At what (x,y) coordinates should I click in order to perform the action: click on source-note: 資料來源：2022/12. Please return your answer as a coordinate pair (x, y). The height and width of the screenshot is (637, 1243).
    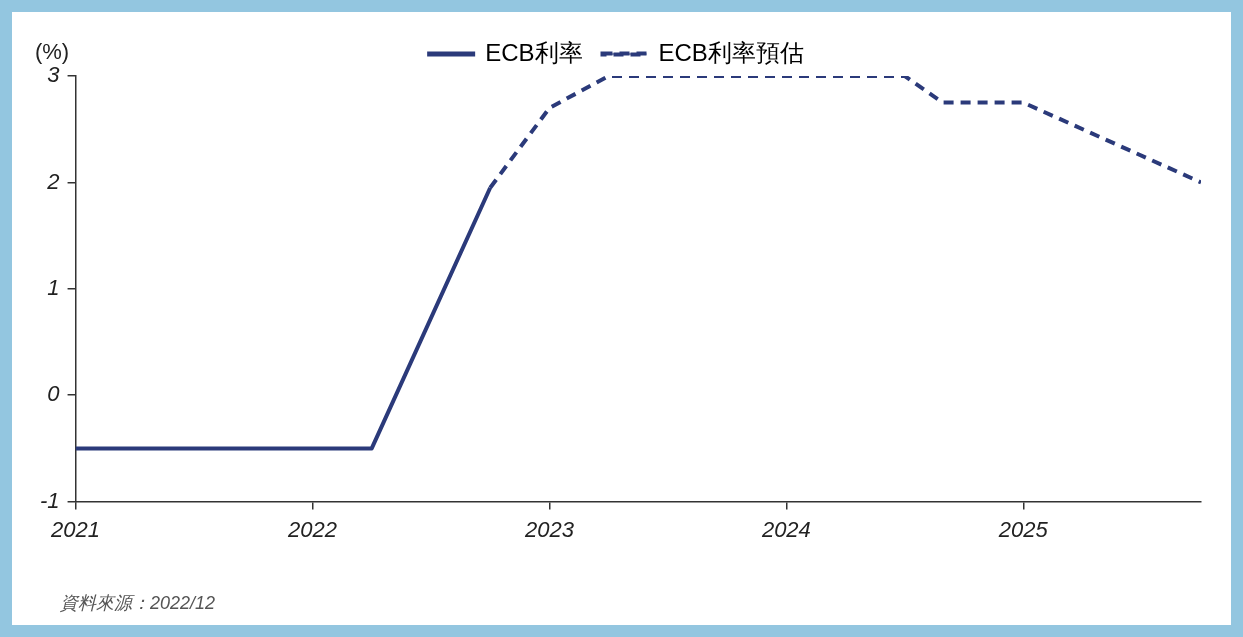
    Looking at the image, I should click on (138, 603).